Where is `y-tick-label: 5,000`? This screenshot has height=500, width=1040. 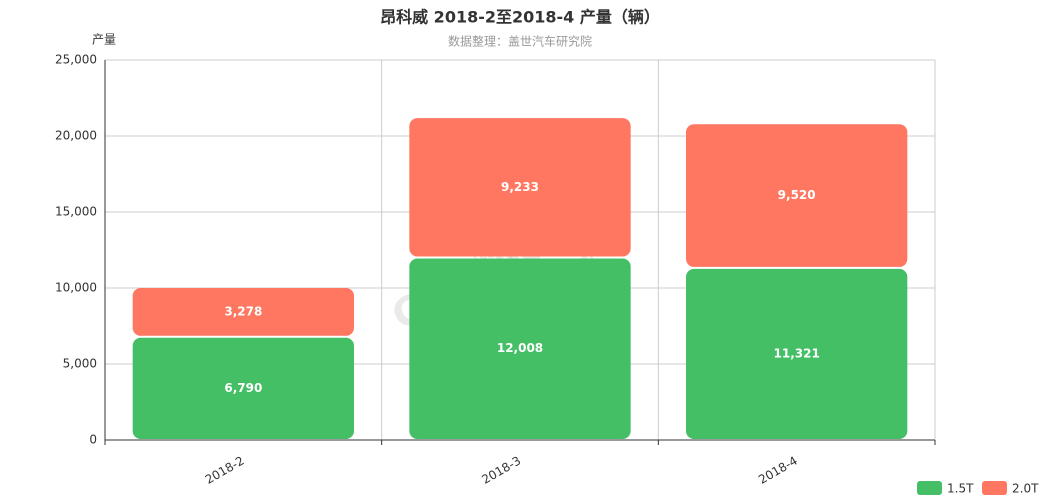
y-tick-label: 5,000 is located at coordinates (80, 364).